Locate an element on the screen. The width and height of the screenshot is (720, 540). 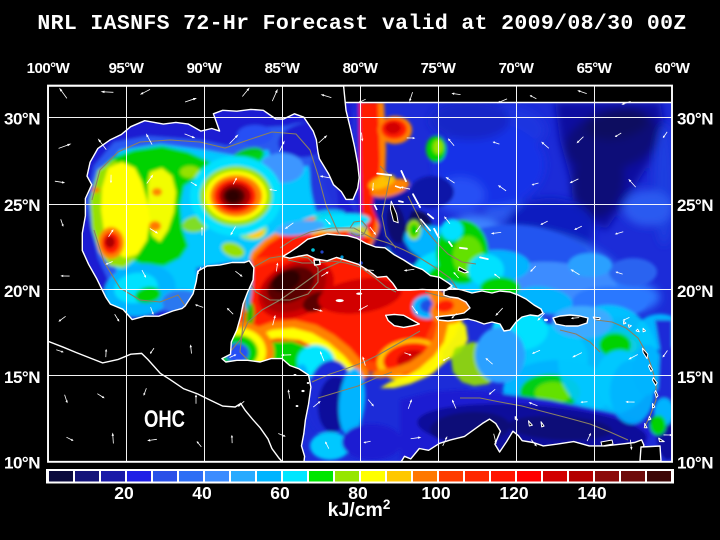
svg-text: OHC is located at coordinates (164, 419).